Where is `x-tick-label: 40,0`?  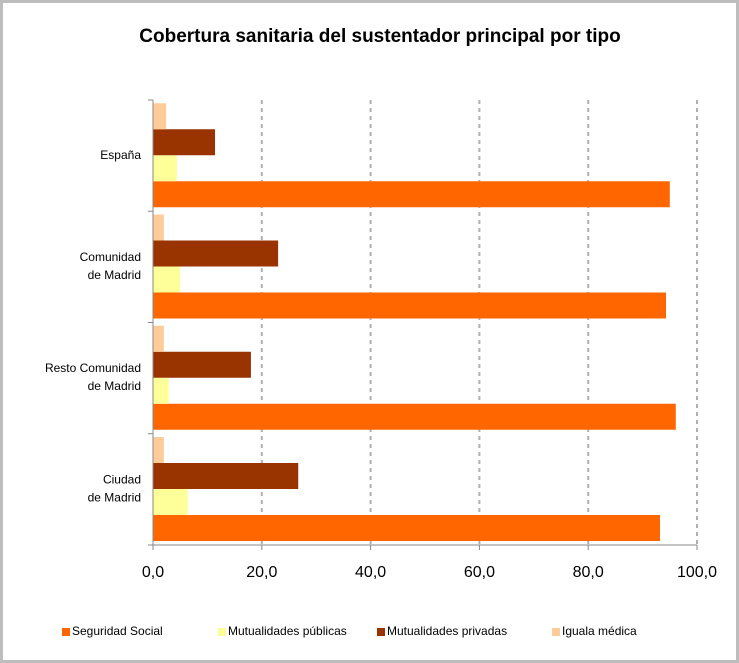
x-tick-label: 40,0 is located at coordinates (370, 572).